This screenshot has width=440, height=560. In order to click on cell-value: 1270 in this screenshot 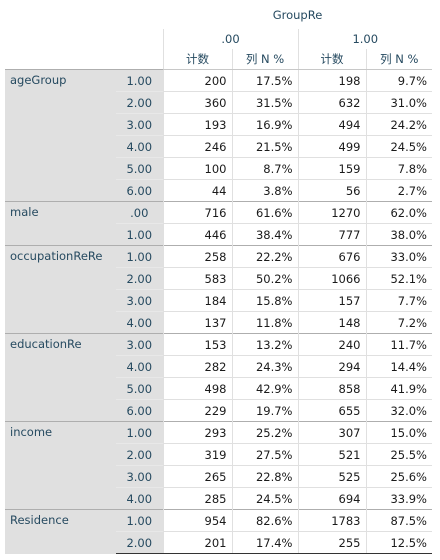, I will do `click(331, 212)`.